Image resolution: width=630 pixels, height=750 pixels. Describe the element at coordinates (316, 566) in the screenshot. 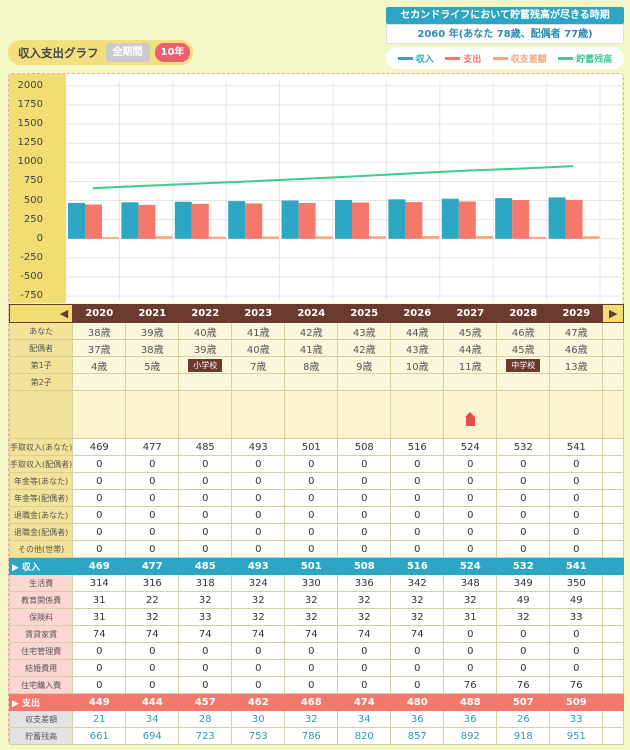

I see `income-total-row: ▶ 収入 469 477 485 493 501 508 516 524 532 541` at that location.